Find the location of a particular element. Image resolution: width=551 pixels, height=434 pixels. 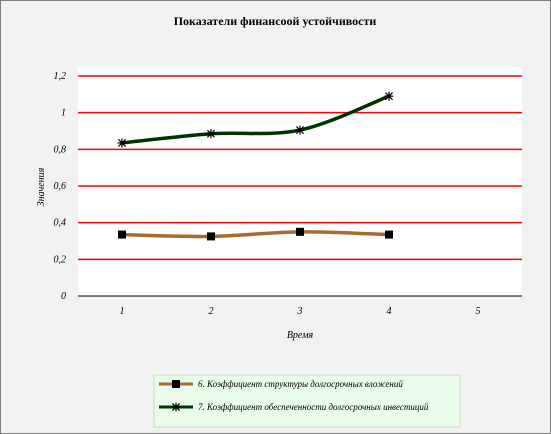

y-tick-label: 0,6 is located at coordinates (60, 186).